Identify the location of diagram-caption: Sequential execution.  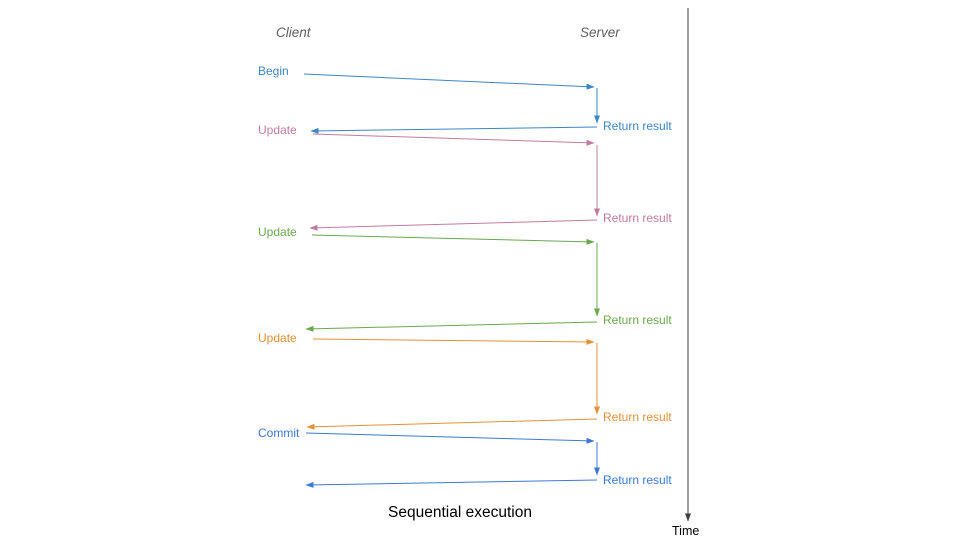
(460, 512).